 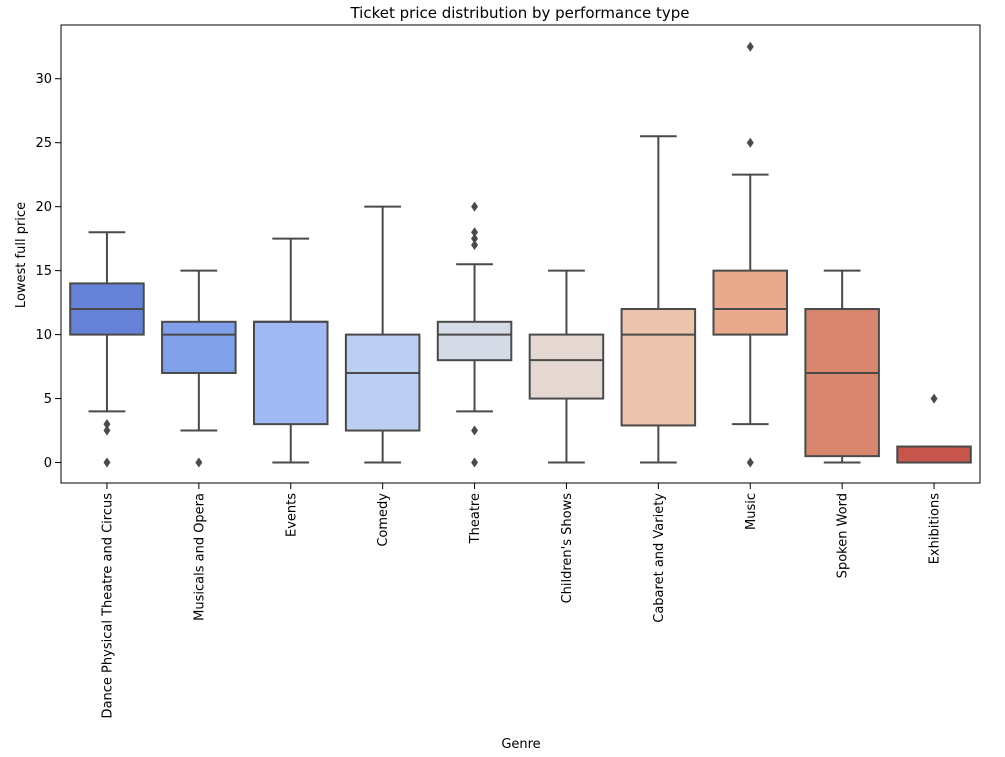 What do you see at coordinates (43, 79) in the screenshot?
I see `y-tick-label: 30` at bounding box center [43, 79].